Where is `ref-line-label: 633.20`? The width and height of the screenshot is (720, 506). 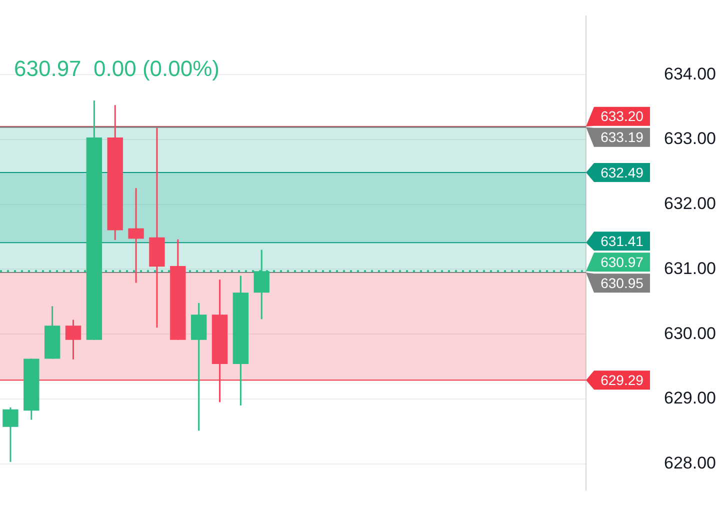 ref-line-label: 633.20 is located at coordinates (622, 116).